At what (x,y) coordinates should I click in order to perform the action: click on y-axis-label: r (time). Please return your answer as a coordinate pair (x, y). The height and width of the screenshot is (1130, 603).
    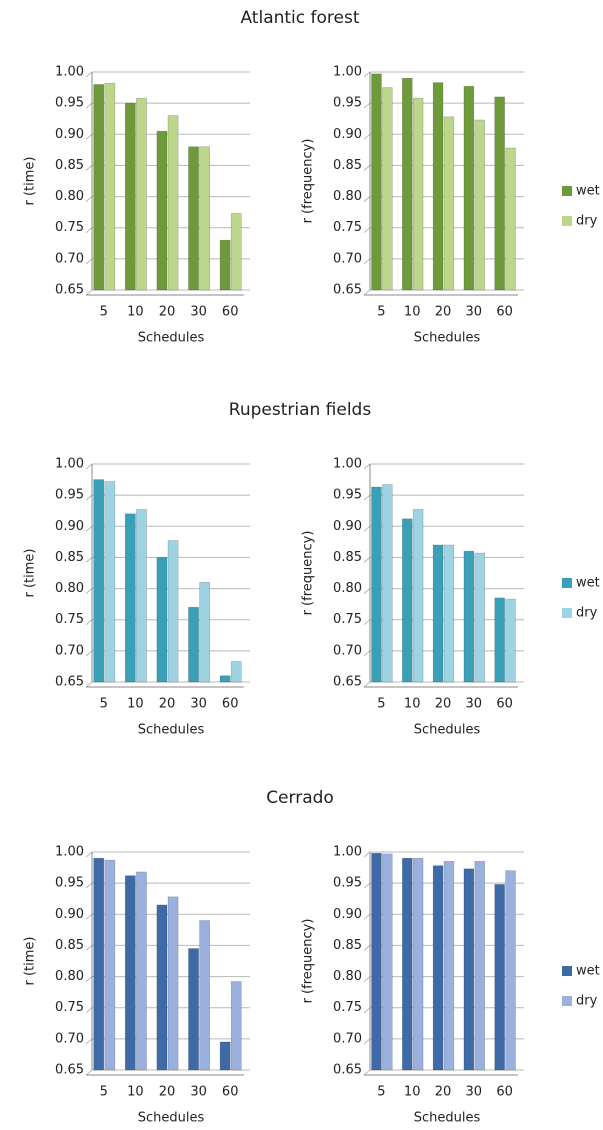
    Looking at the image, I should click on (30, 181).